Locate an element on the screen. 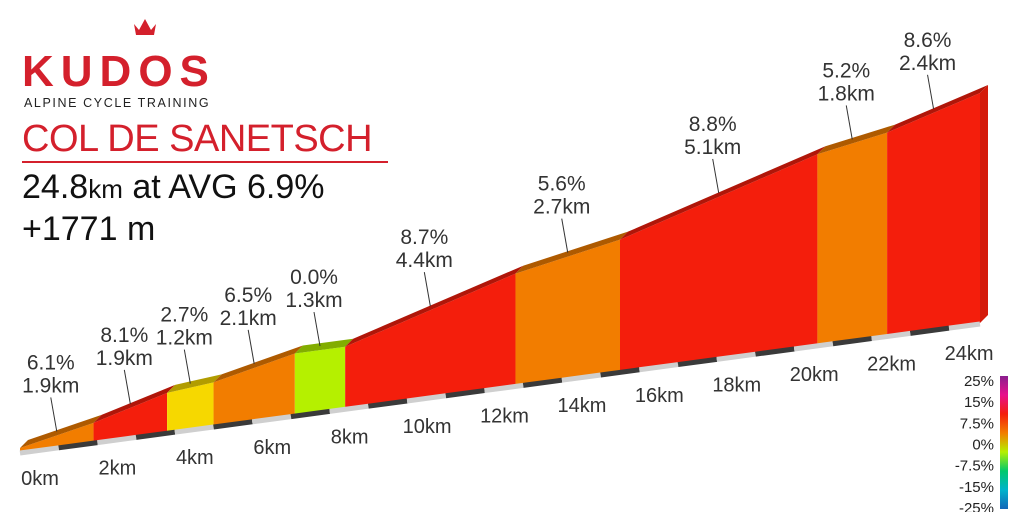 The height and width of the screenshot is (512, 1024). km-tick-label: 0km is located at coordinates (40, 479).